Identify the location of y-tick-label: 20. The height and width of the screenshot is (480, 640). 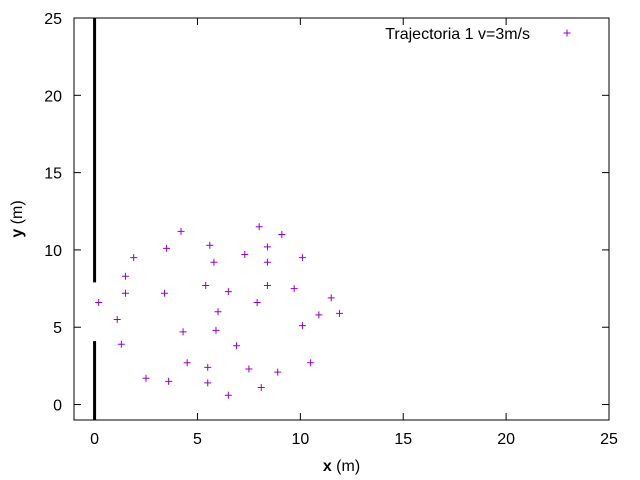
(53, 96).